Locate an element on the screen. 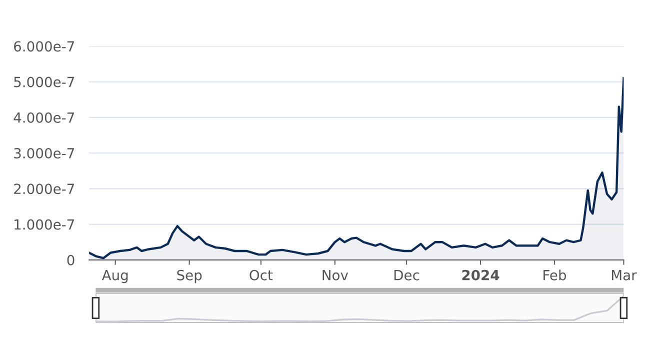  y-tick-label: 2.000e-7 is located at coordinates (44, 189).